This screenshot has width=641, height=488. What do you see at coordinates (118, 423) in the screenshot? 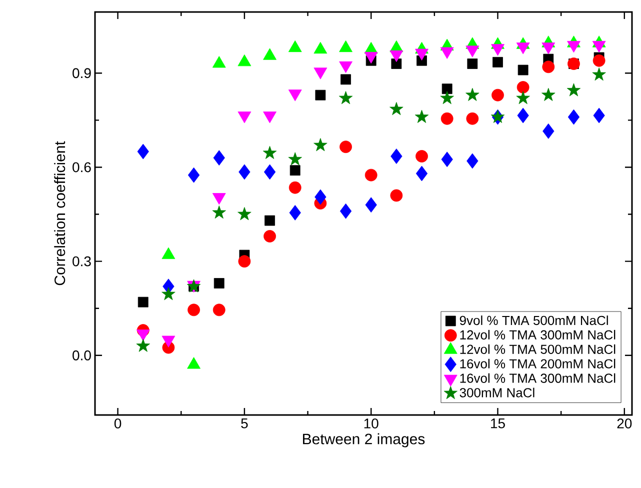
I see `x-tick-label: 0` at bounding box center [118, 423].